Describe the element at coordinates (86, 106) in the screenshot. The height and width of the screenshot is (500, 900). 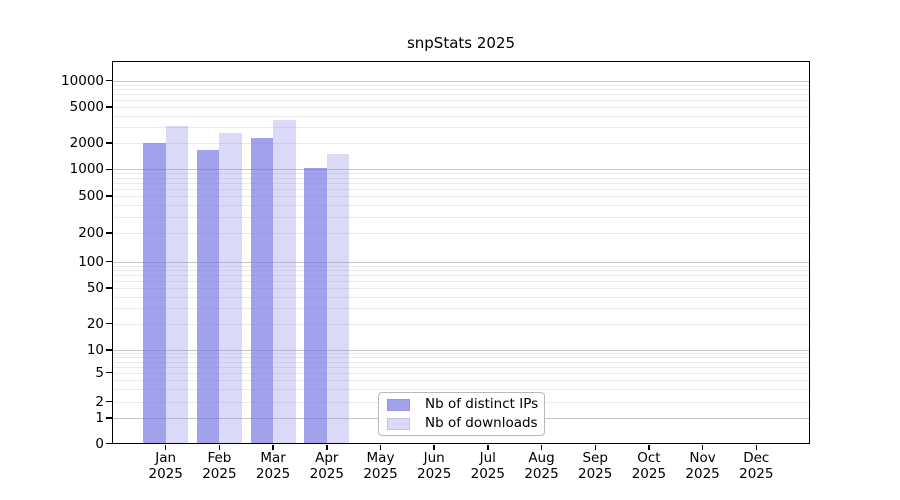
I see `y-tick-label: 5000` at that location.